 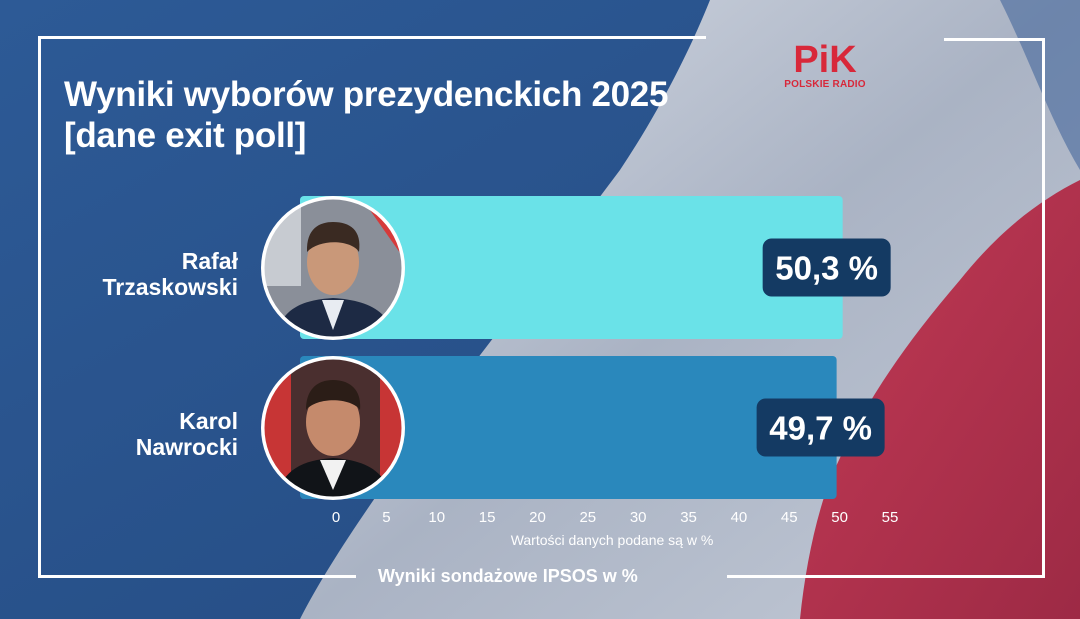 What do you see at coordinates (333, 268) in the screenshot?
I see `avatar-trzaskowski` at bounding box center [333, 268].